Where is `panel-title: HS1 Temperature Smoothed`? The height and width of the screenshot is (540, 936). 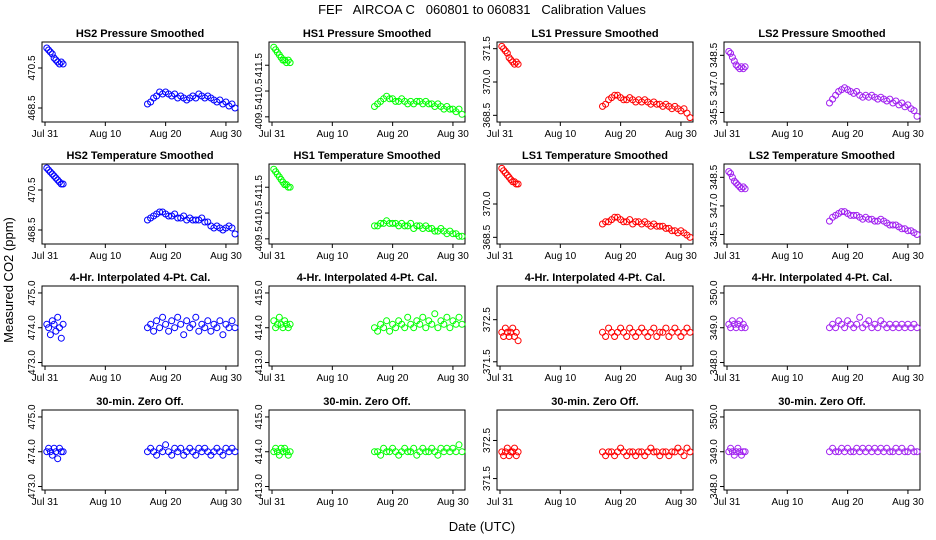
panel-title: HS1 Temperature Smoothed is located at coordinates (366, 156).